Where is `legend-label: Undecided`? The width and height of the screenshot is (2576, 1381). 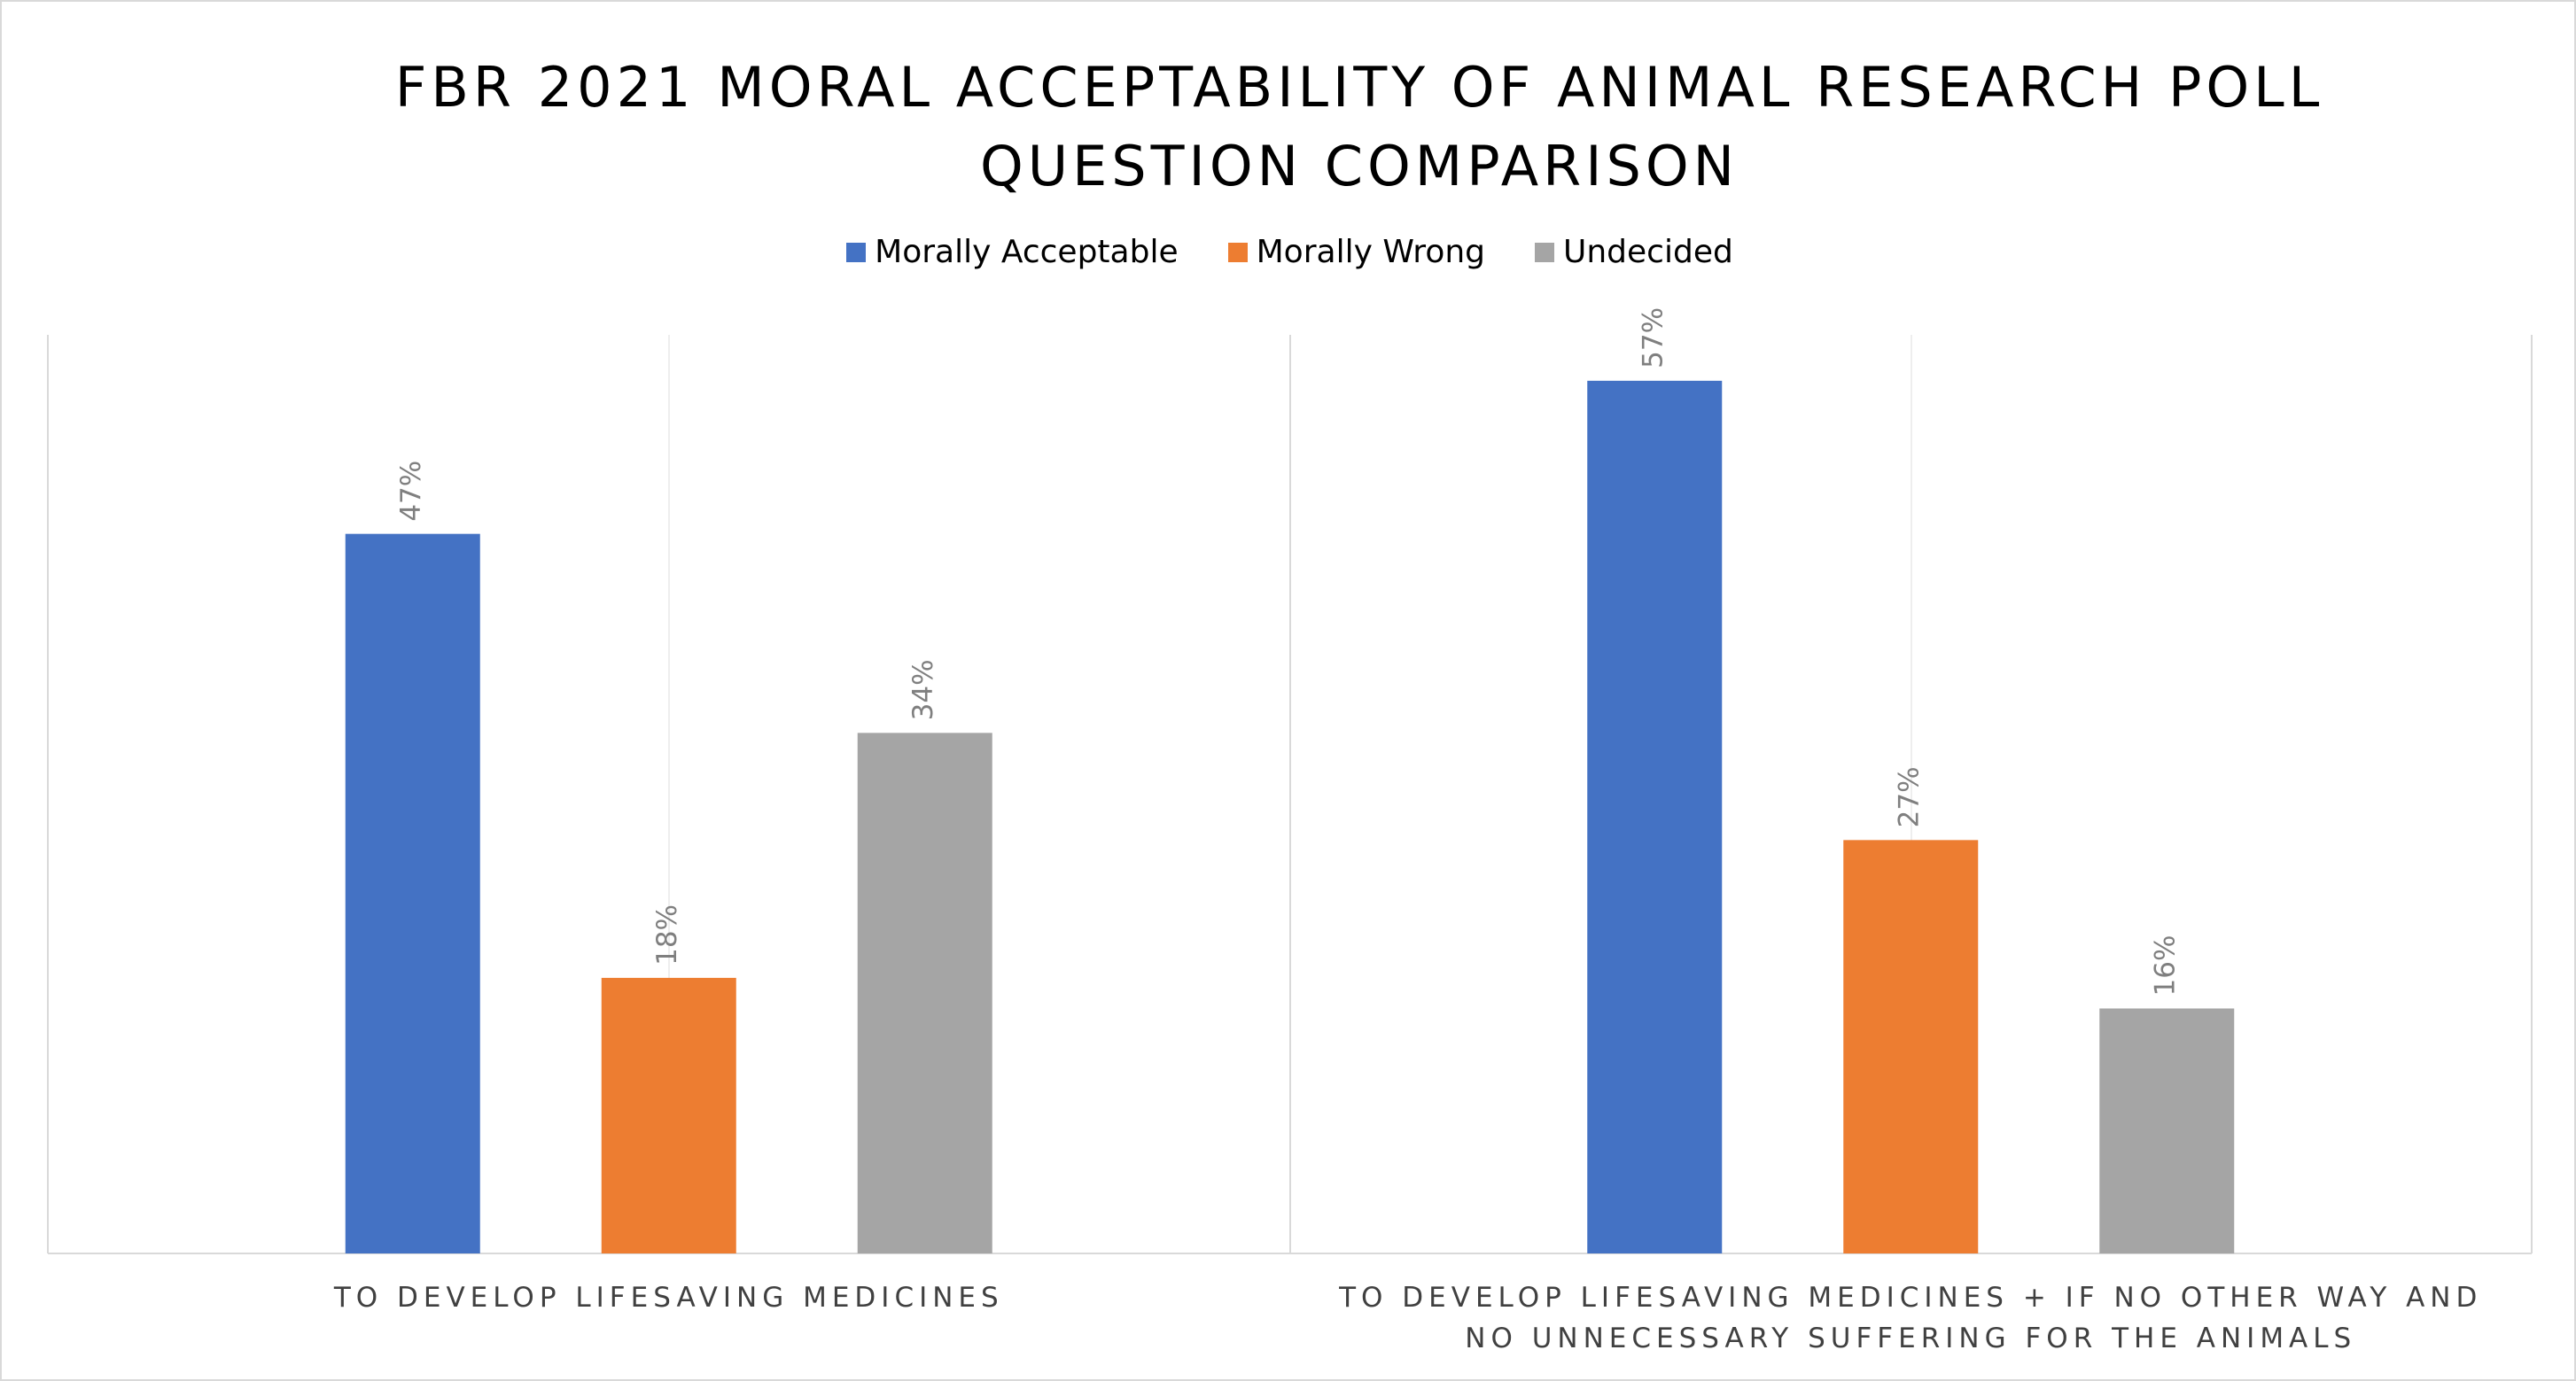 legend-label: Undecided is located at coordinates (1648, 252).